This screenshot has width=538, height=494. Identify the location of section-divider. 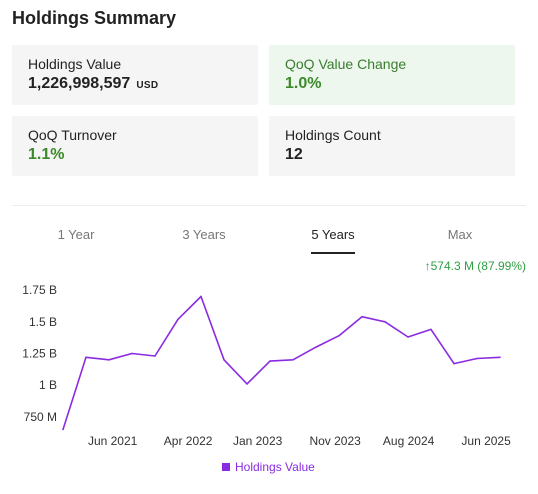
(269, 205).